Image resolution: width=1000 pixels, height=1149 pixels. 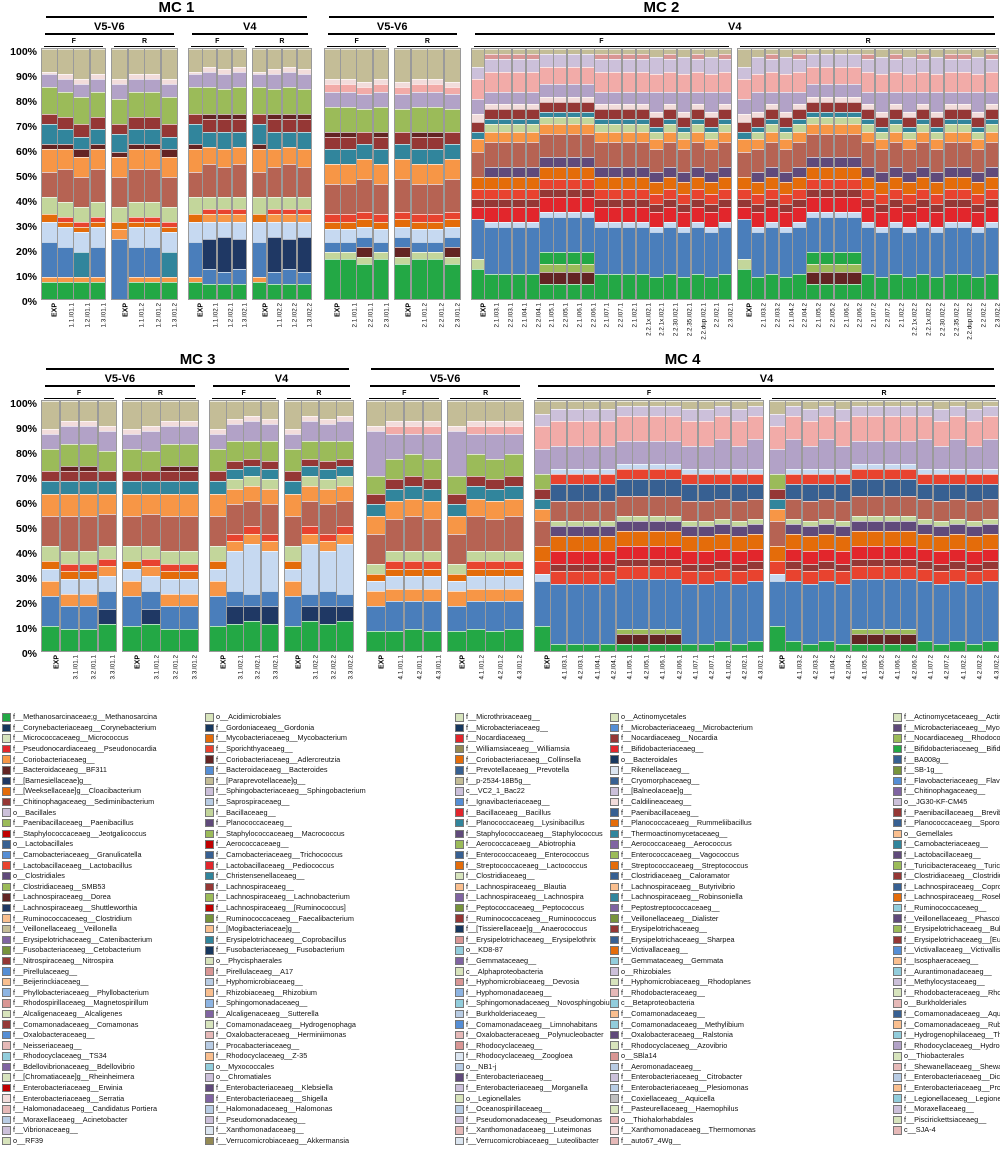 I want to click on read-direction-label: F, so click(x=404, y=394).